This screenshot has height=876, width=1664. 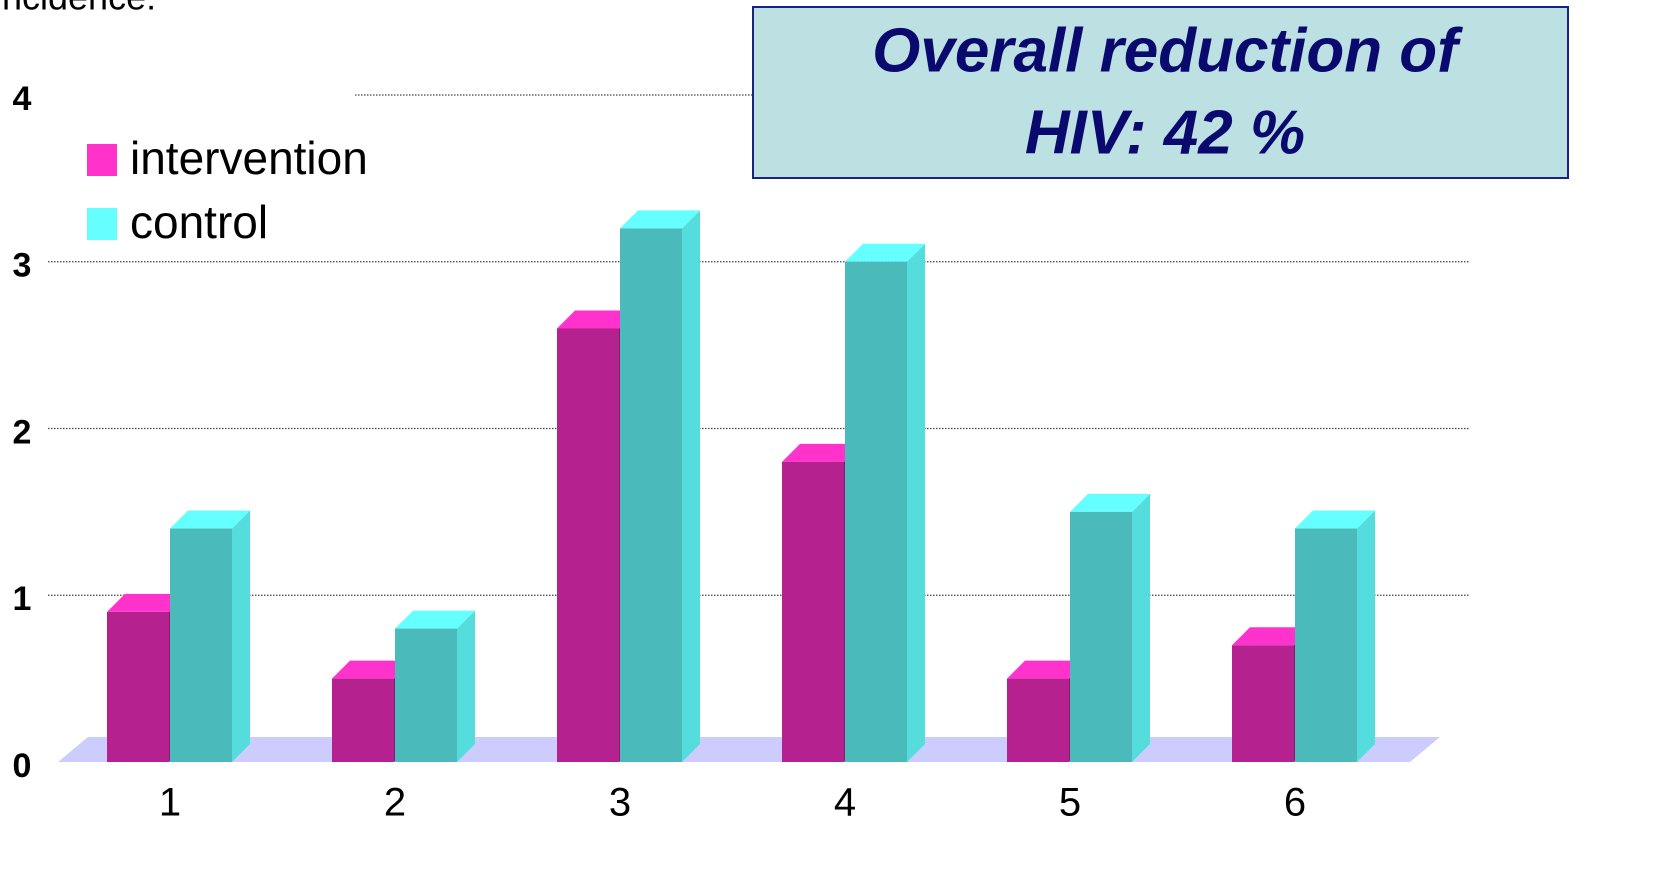 What do you see at coordinates (22, 766) in the screenshot?
I see `y-tick-label: 0` at bounding box center [22, 766].